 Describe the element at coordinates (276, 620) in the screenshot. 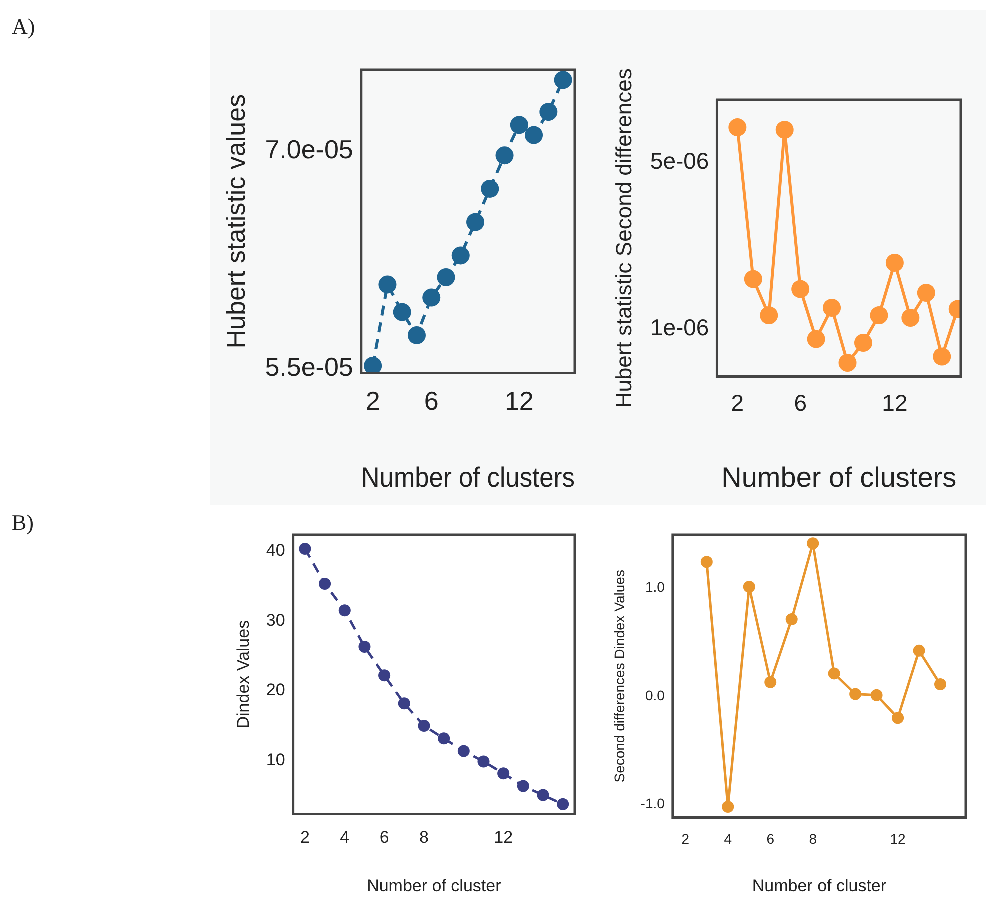

I see `y-tick-label: 30` at that location.